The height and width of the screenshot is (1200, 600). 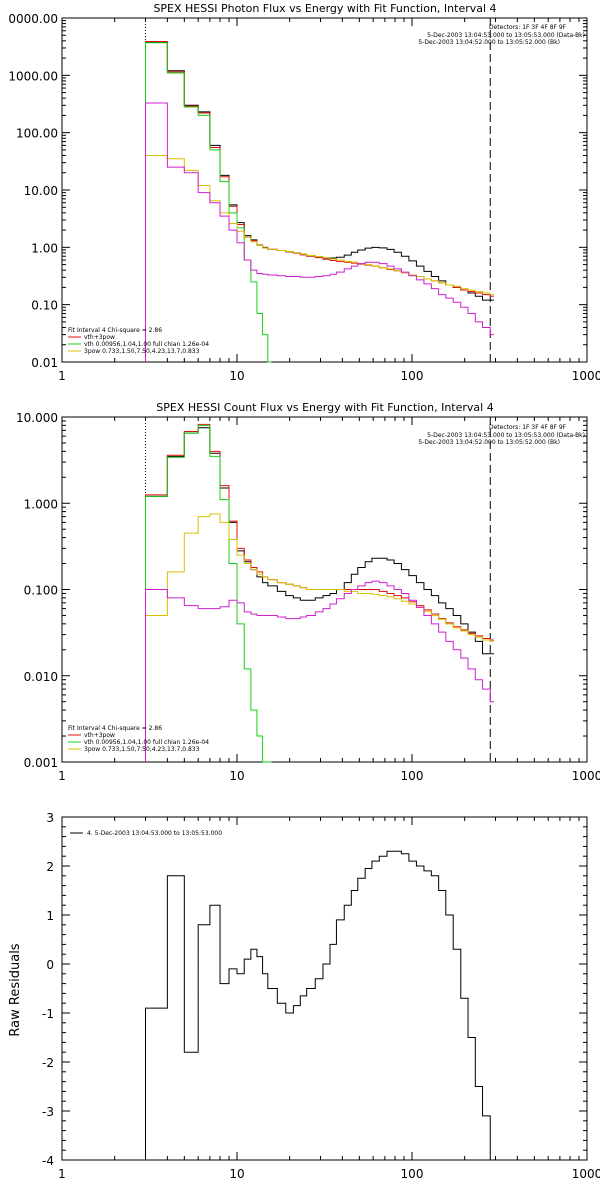 What do you see at coordinates (44, 248) in the screenshot?
I see `y-tick-label: 1.00` at bounding box center [44, 248].